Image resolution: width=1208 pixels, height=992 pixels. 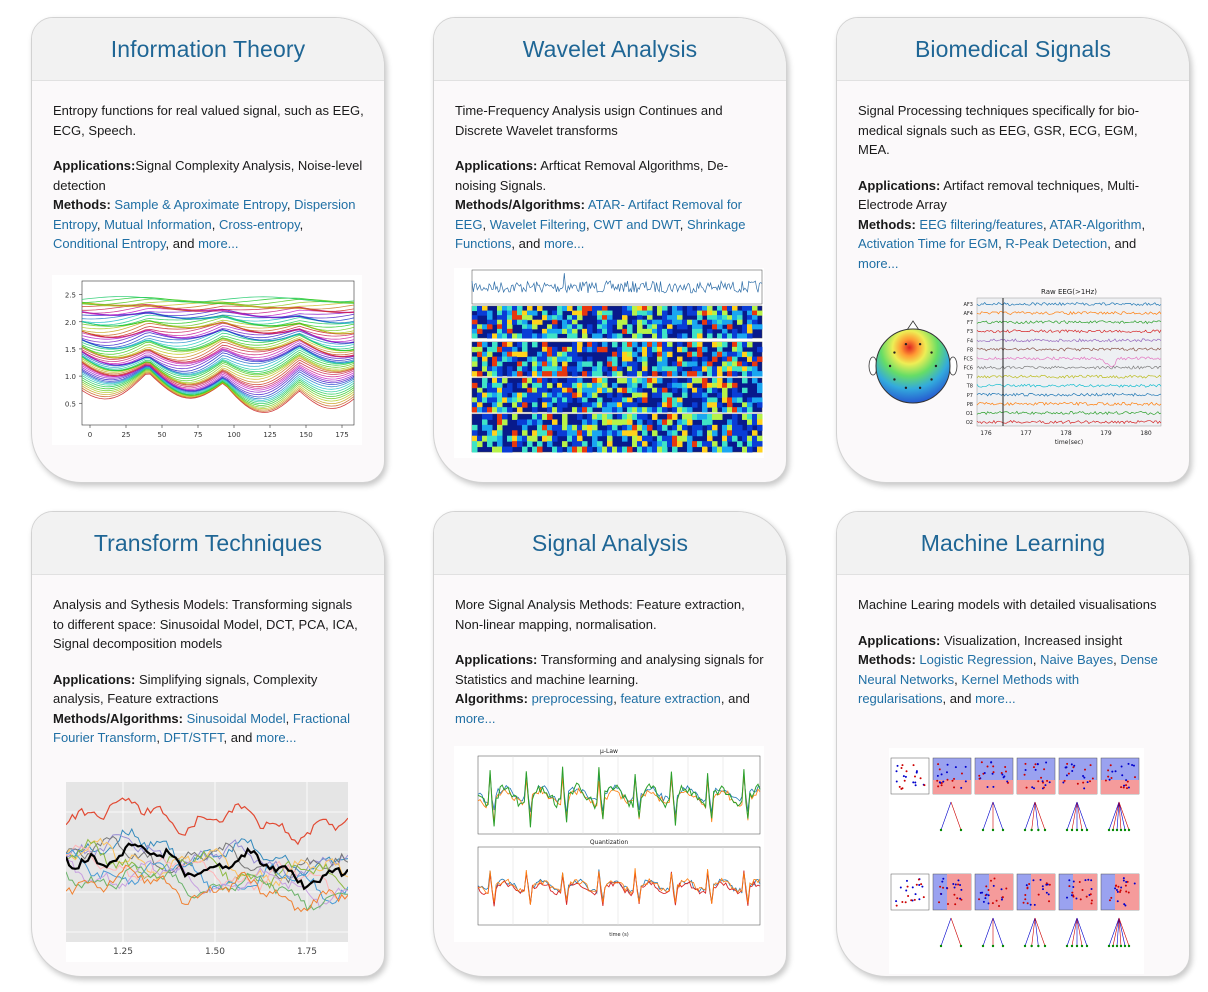 What do you see at coordinates (969, 689) in the screenshot?
I see `link-kernel-methods: Kernel Methods with regularisations` at bounding box center [969, 689].